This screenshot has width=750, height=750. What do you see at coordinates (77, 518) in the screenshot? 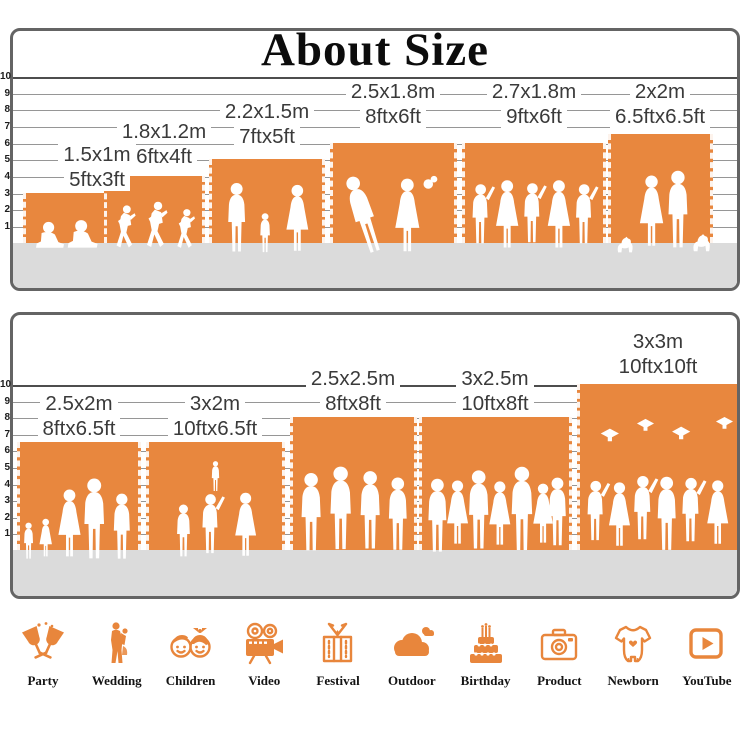
I see `family-group-silhouette` at bounding box center [77, 518].